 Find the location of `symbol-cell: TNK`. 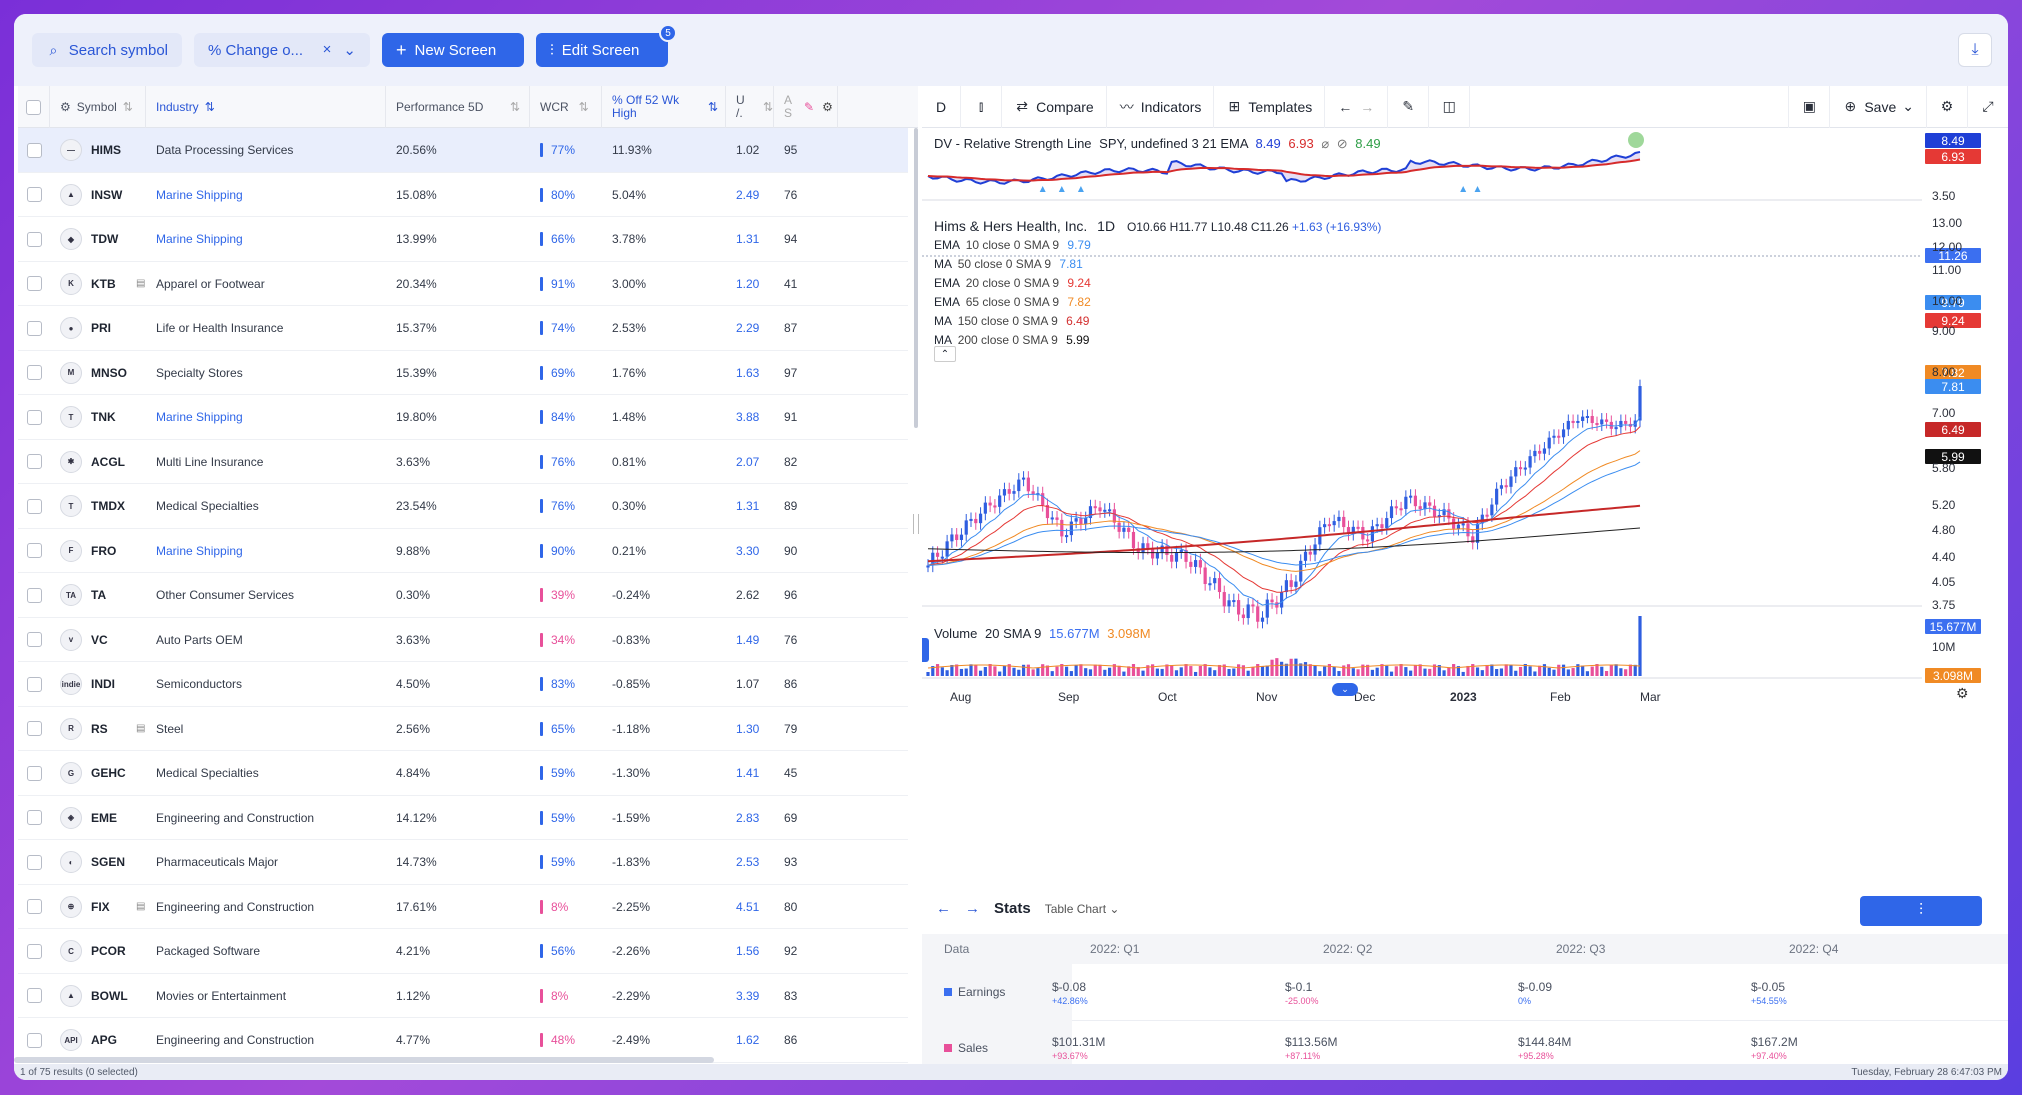

symbol-cell: TNK is located at coordinates (103, 417).